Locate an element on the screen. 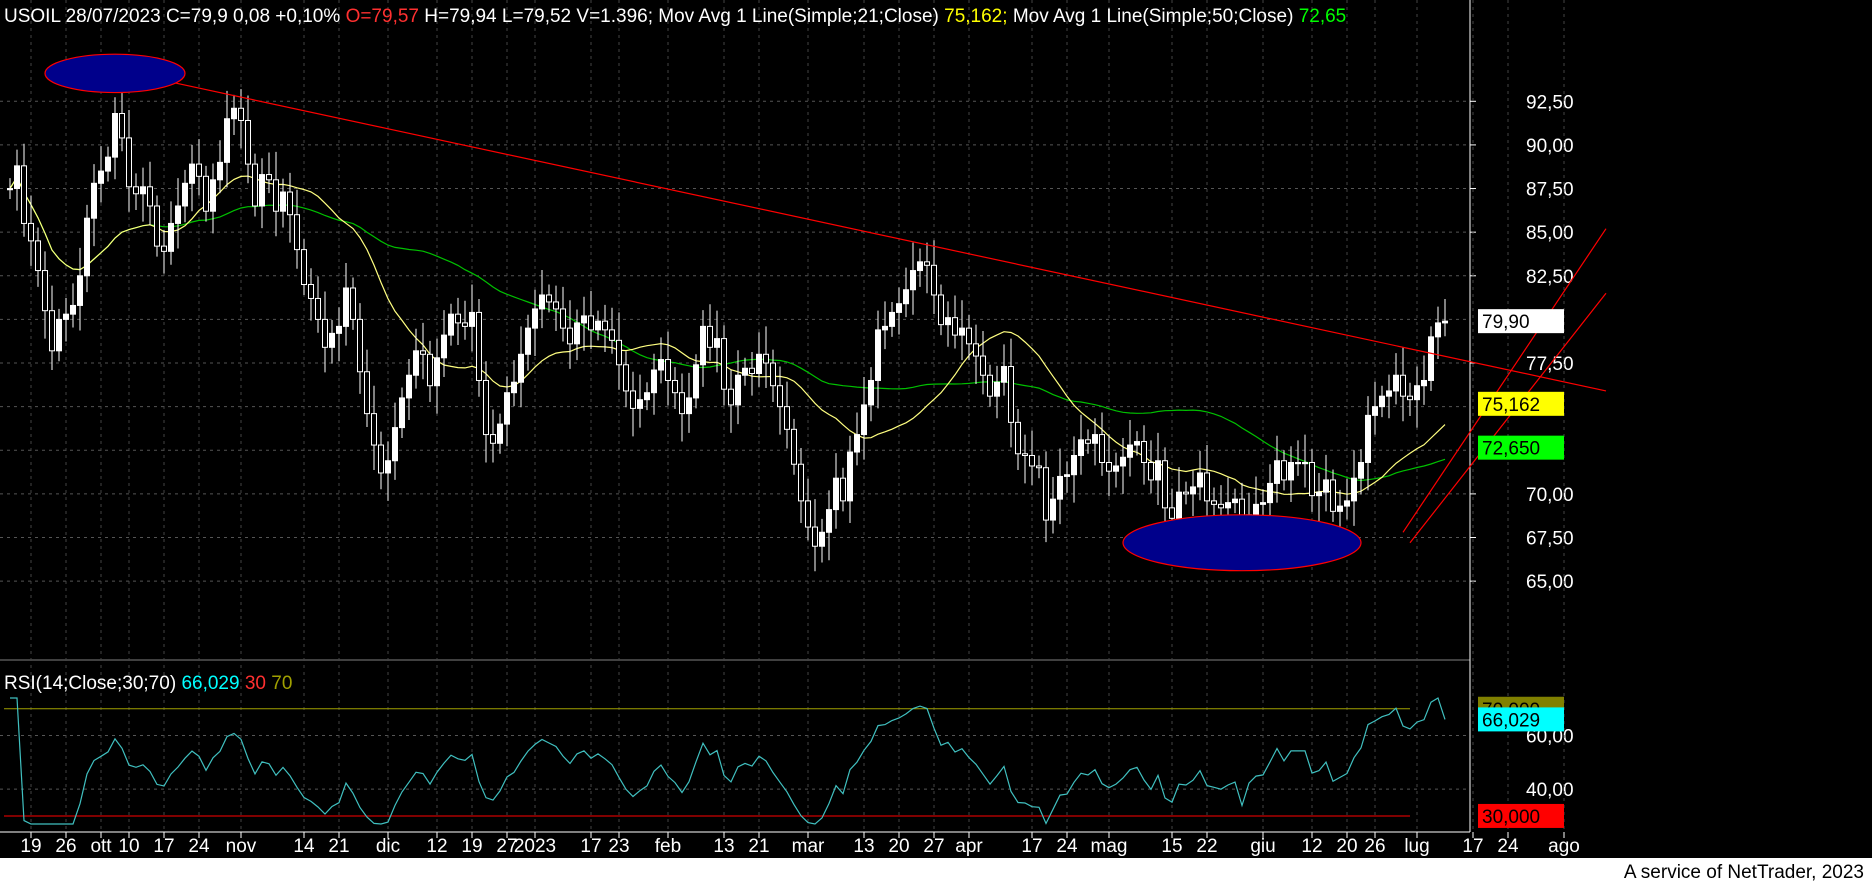 This screenshot has height=888, width=1872. time-tick-label: nov is located at coordinates (241, 846).